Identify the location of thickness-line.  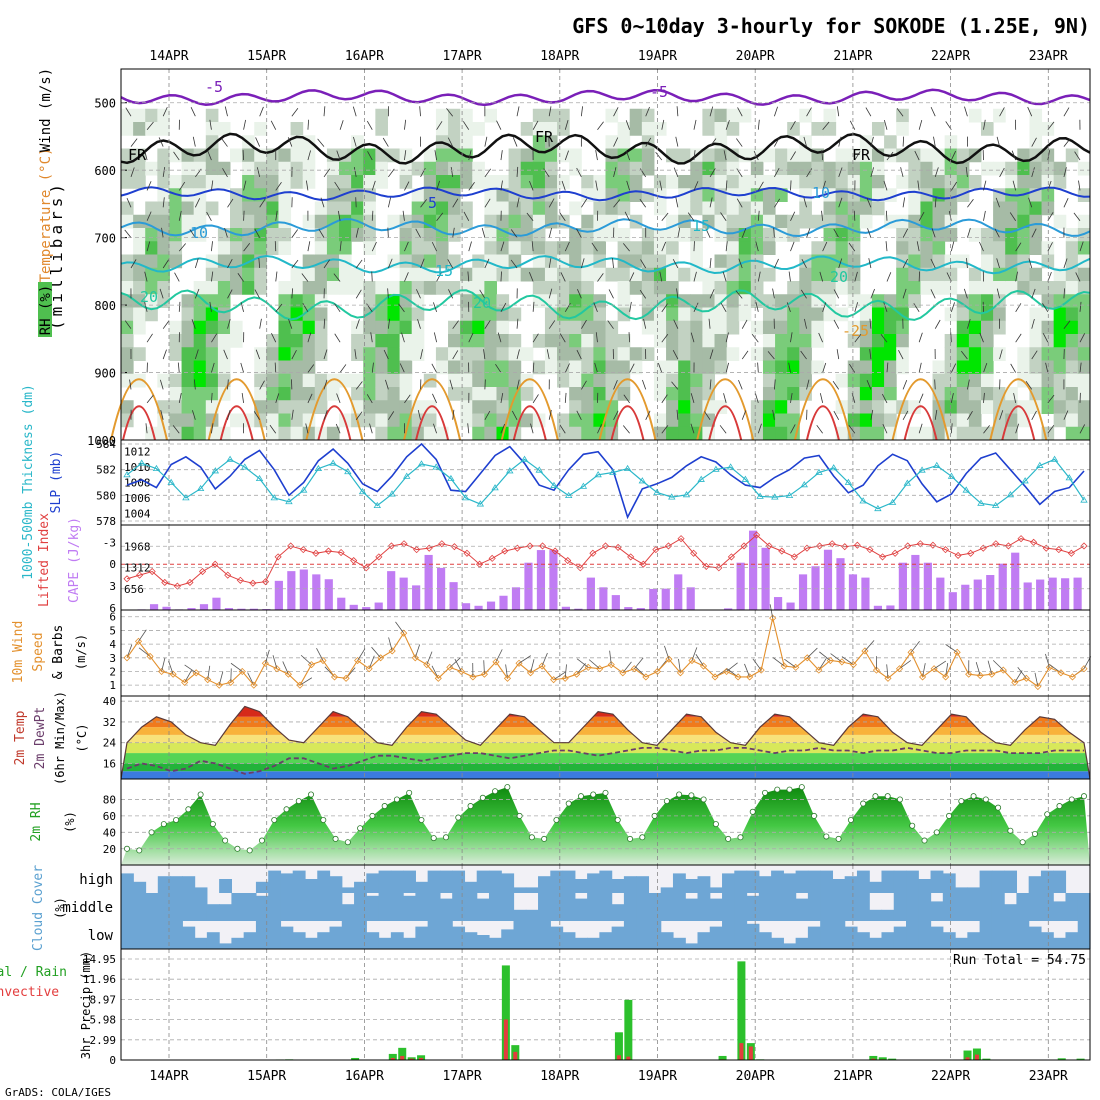
(605, 481).